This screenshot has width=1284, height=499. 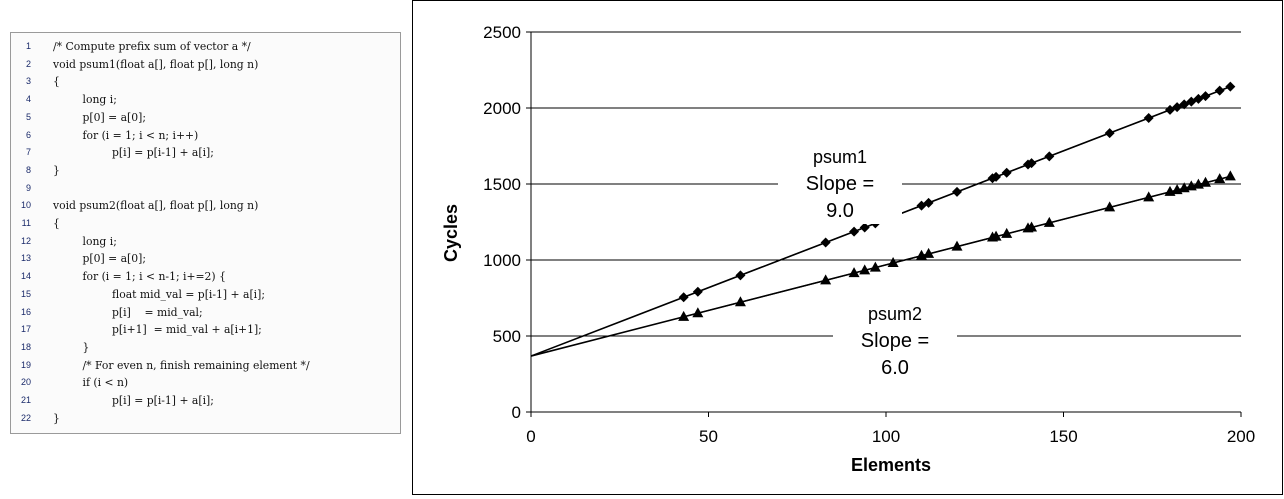 What do you see at coordinates (840, 211) in the screenshot?
I see `psum1-annotation-slope-value: 9.0` at bounding box center [840, 211].